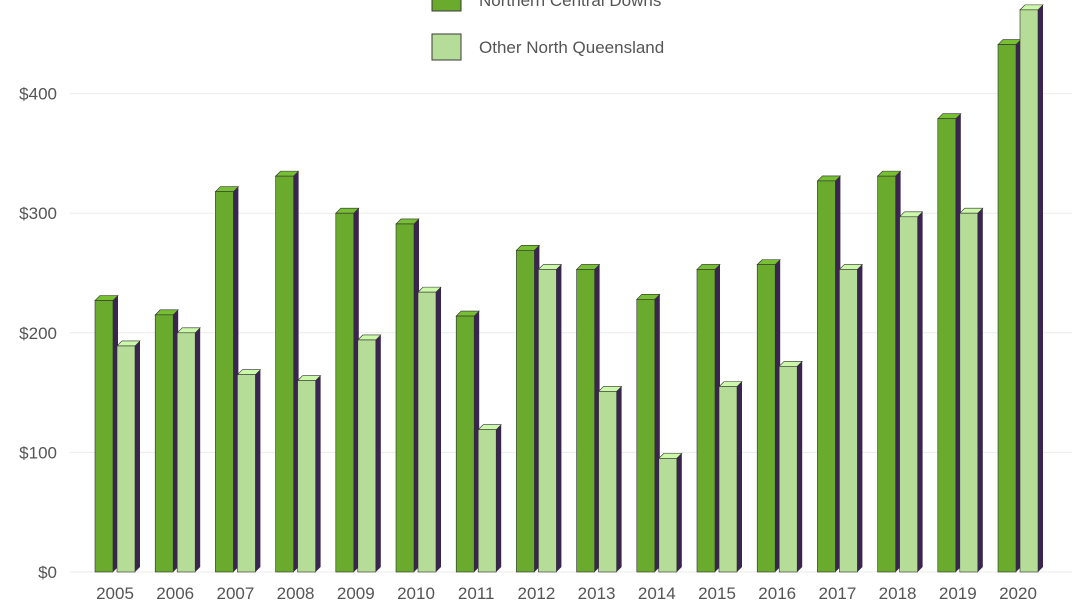  I want to click on bar-northern-central-downs-2009, so click(347, 390).